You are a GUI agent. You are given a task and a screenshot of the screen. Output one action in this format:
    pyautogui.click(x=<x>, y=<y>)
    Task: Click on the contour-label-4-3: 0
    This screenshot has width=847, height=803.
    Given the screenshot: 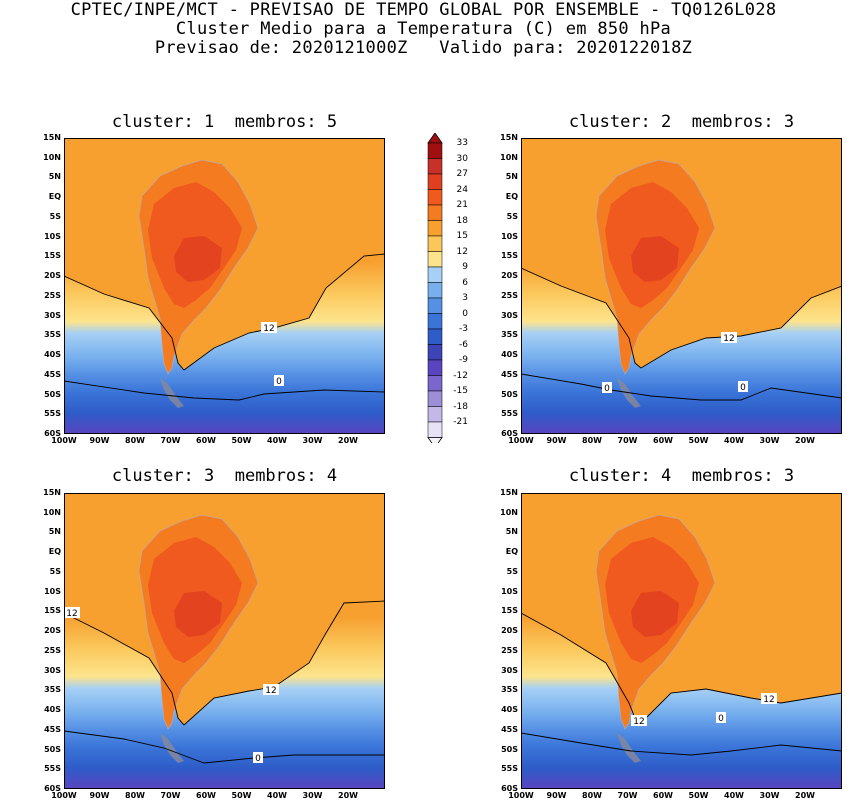 What is the action you would take?
    pyautogui.click(x=721, y=719)
    